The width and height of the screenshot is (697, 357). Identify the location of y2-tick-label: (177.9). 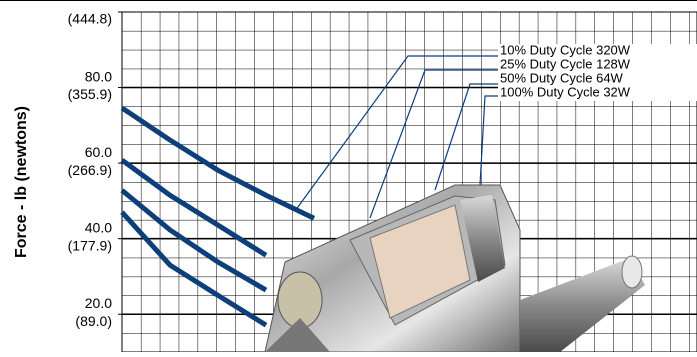
(90, 245).